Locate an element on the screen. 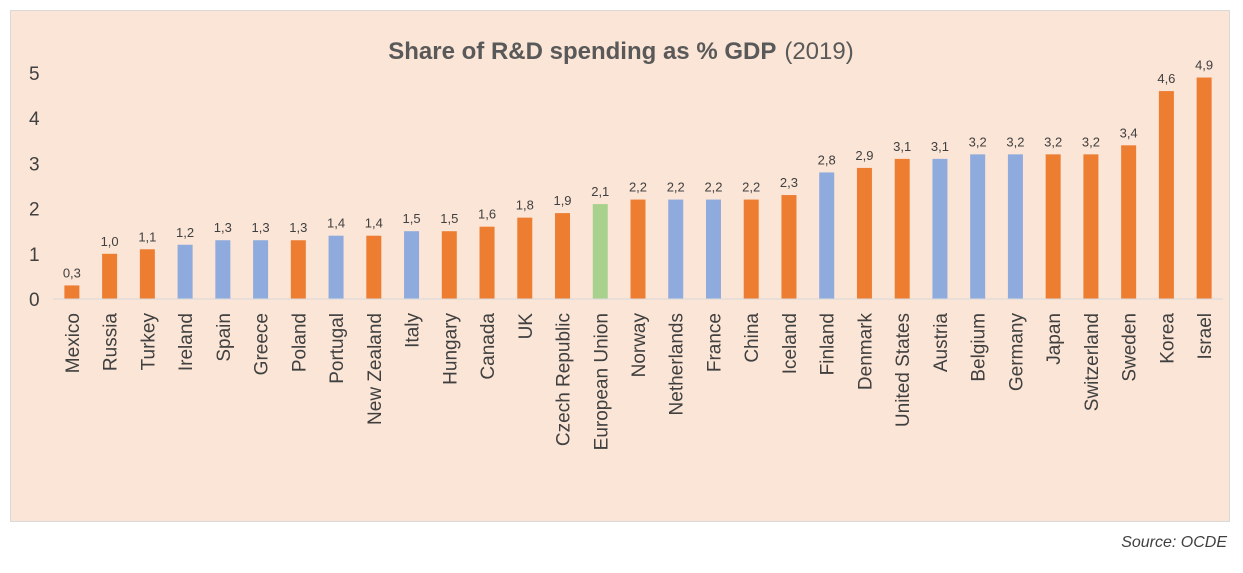  data-label: 1,2 is located at coordinates (185, 232).